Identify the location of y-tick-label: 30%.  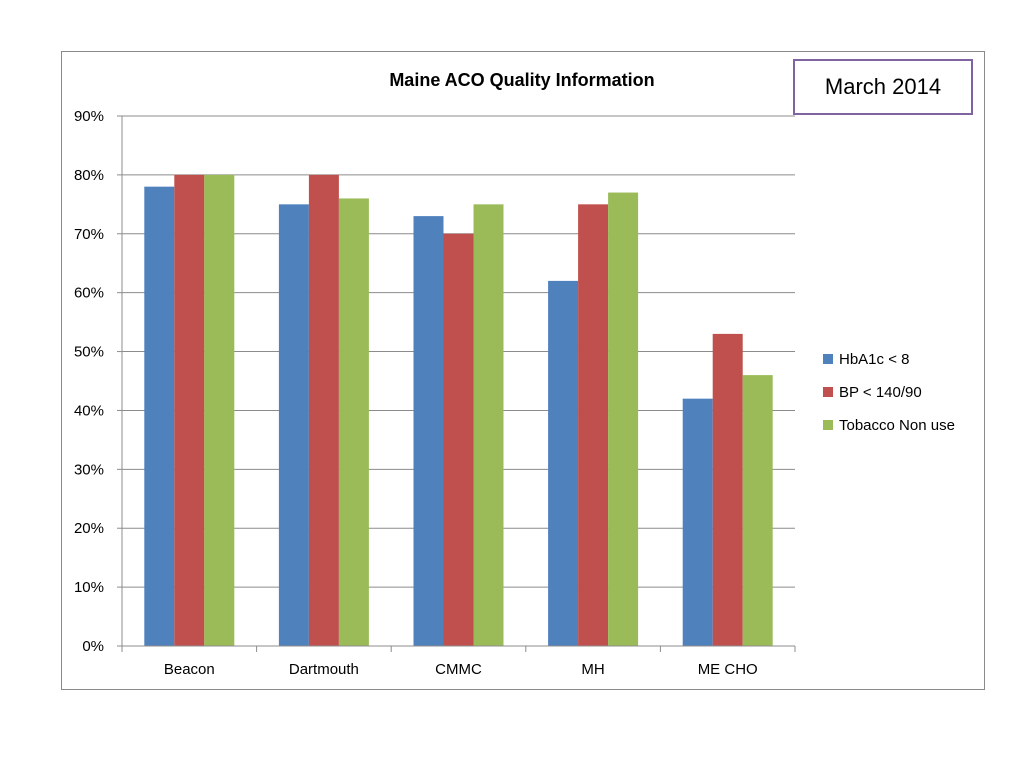
(89, 469).